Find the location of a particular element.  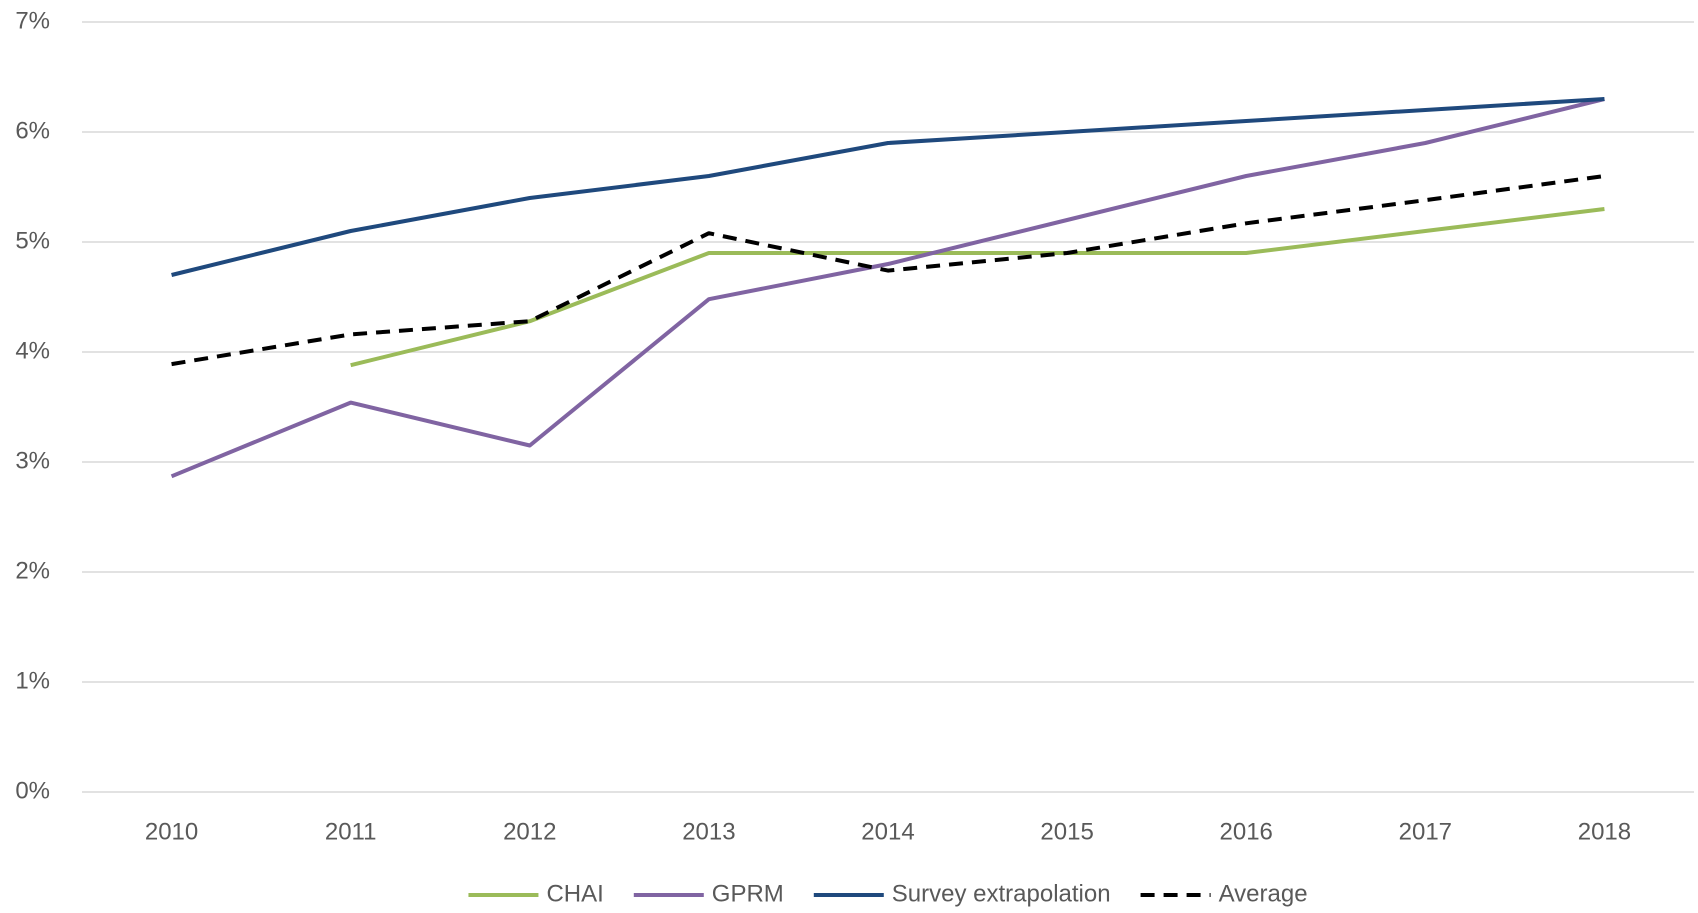

x-tick-label: 2016 is located at coordinates (1246, 831).